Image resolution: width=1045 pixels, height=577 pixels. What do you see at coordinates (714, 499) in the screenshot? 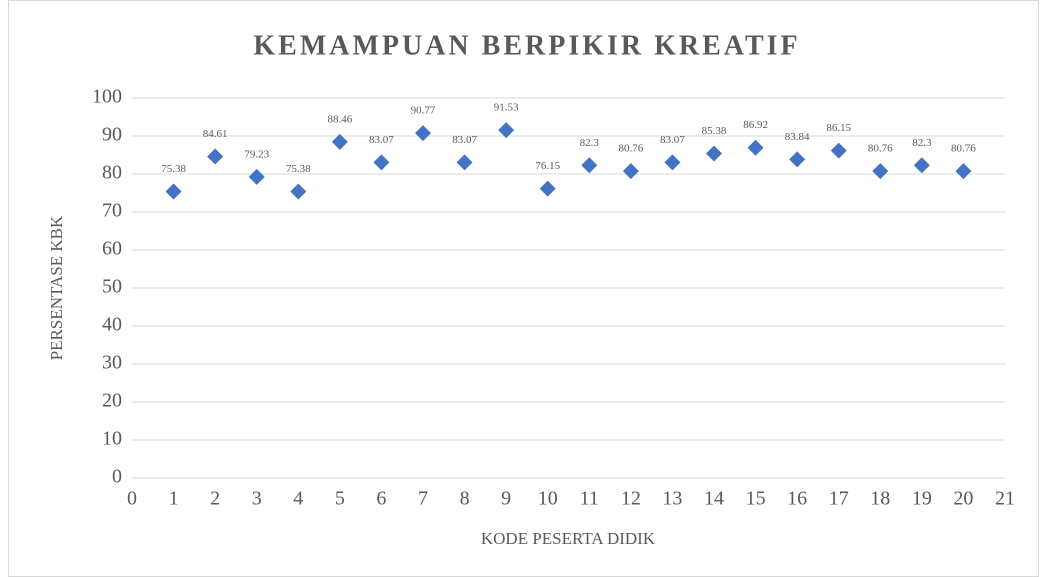
I see `x-tick-label: 14` at bounding box center [714, 499].